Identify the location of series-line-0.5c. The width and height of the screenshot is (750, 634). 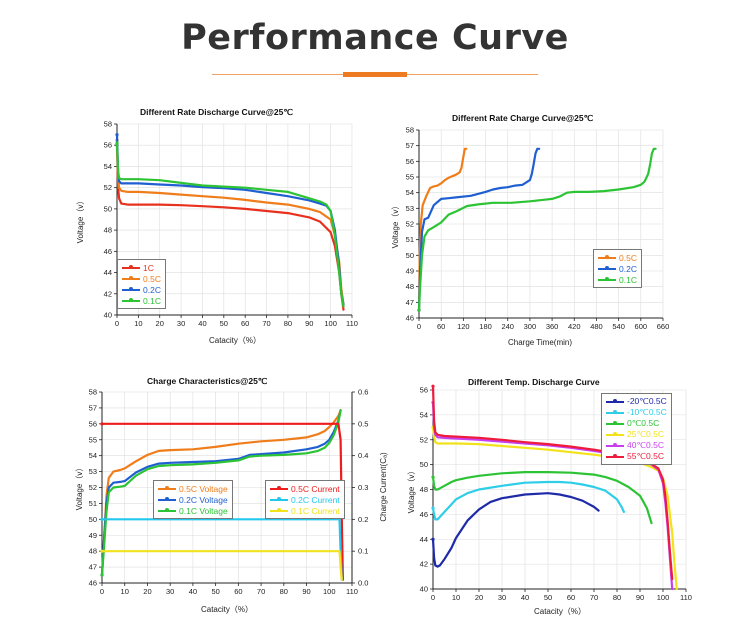
(442, 229).